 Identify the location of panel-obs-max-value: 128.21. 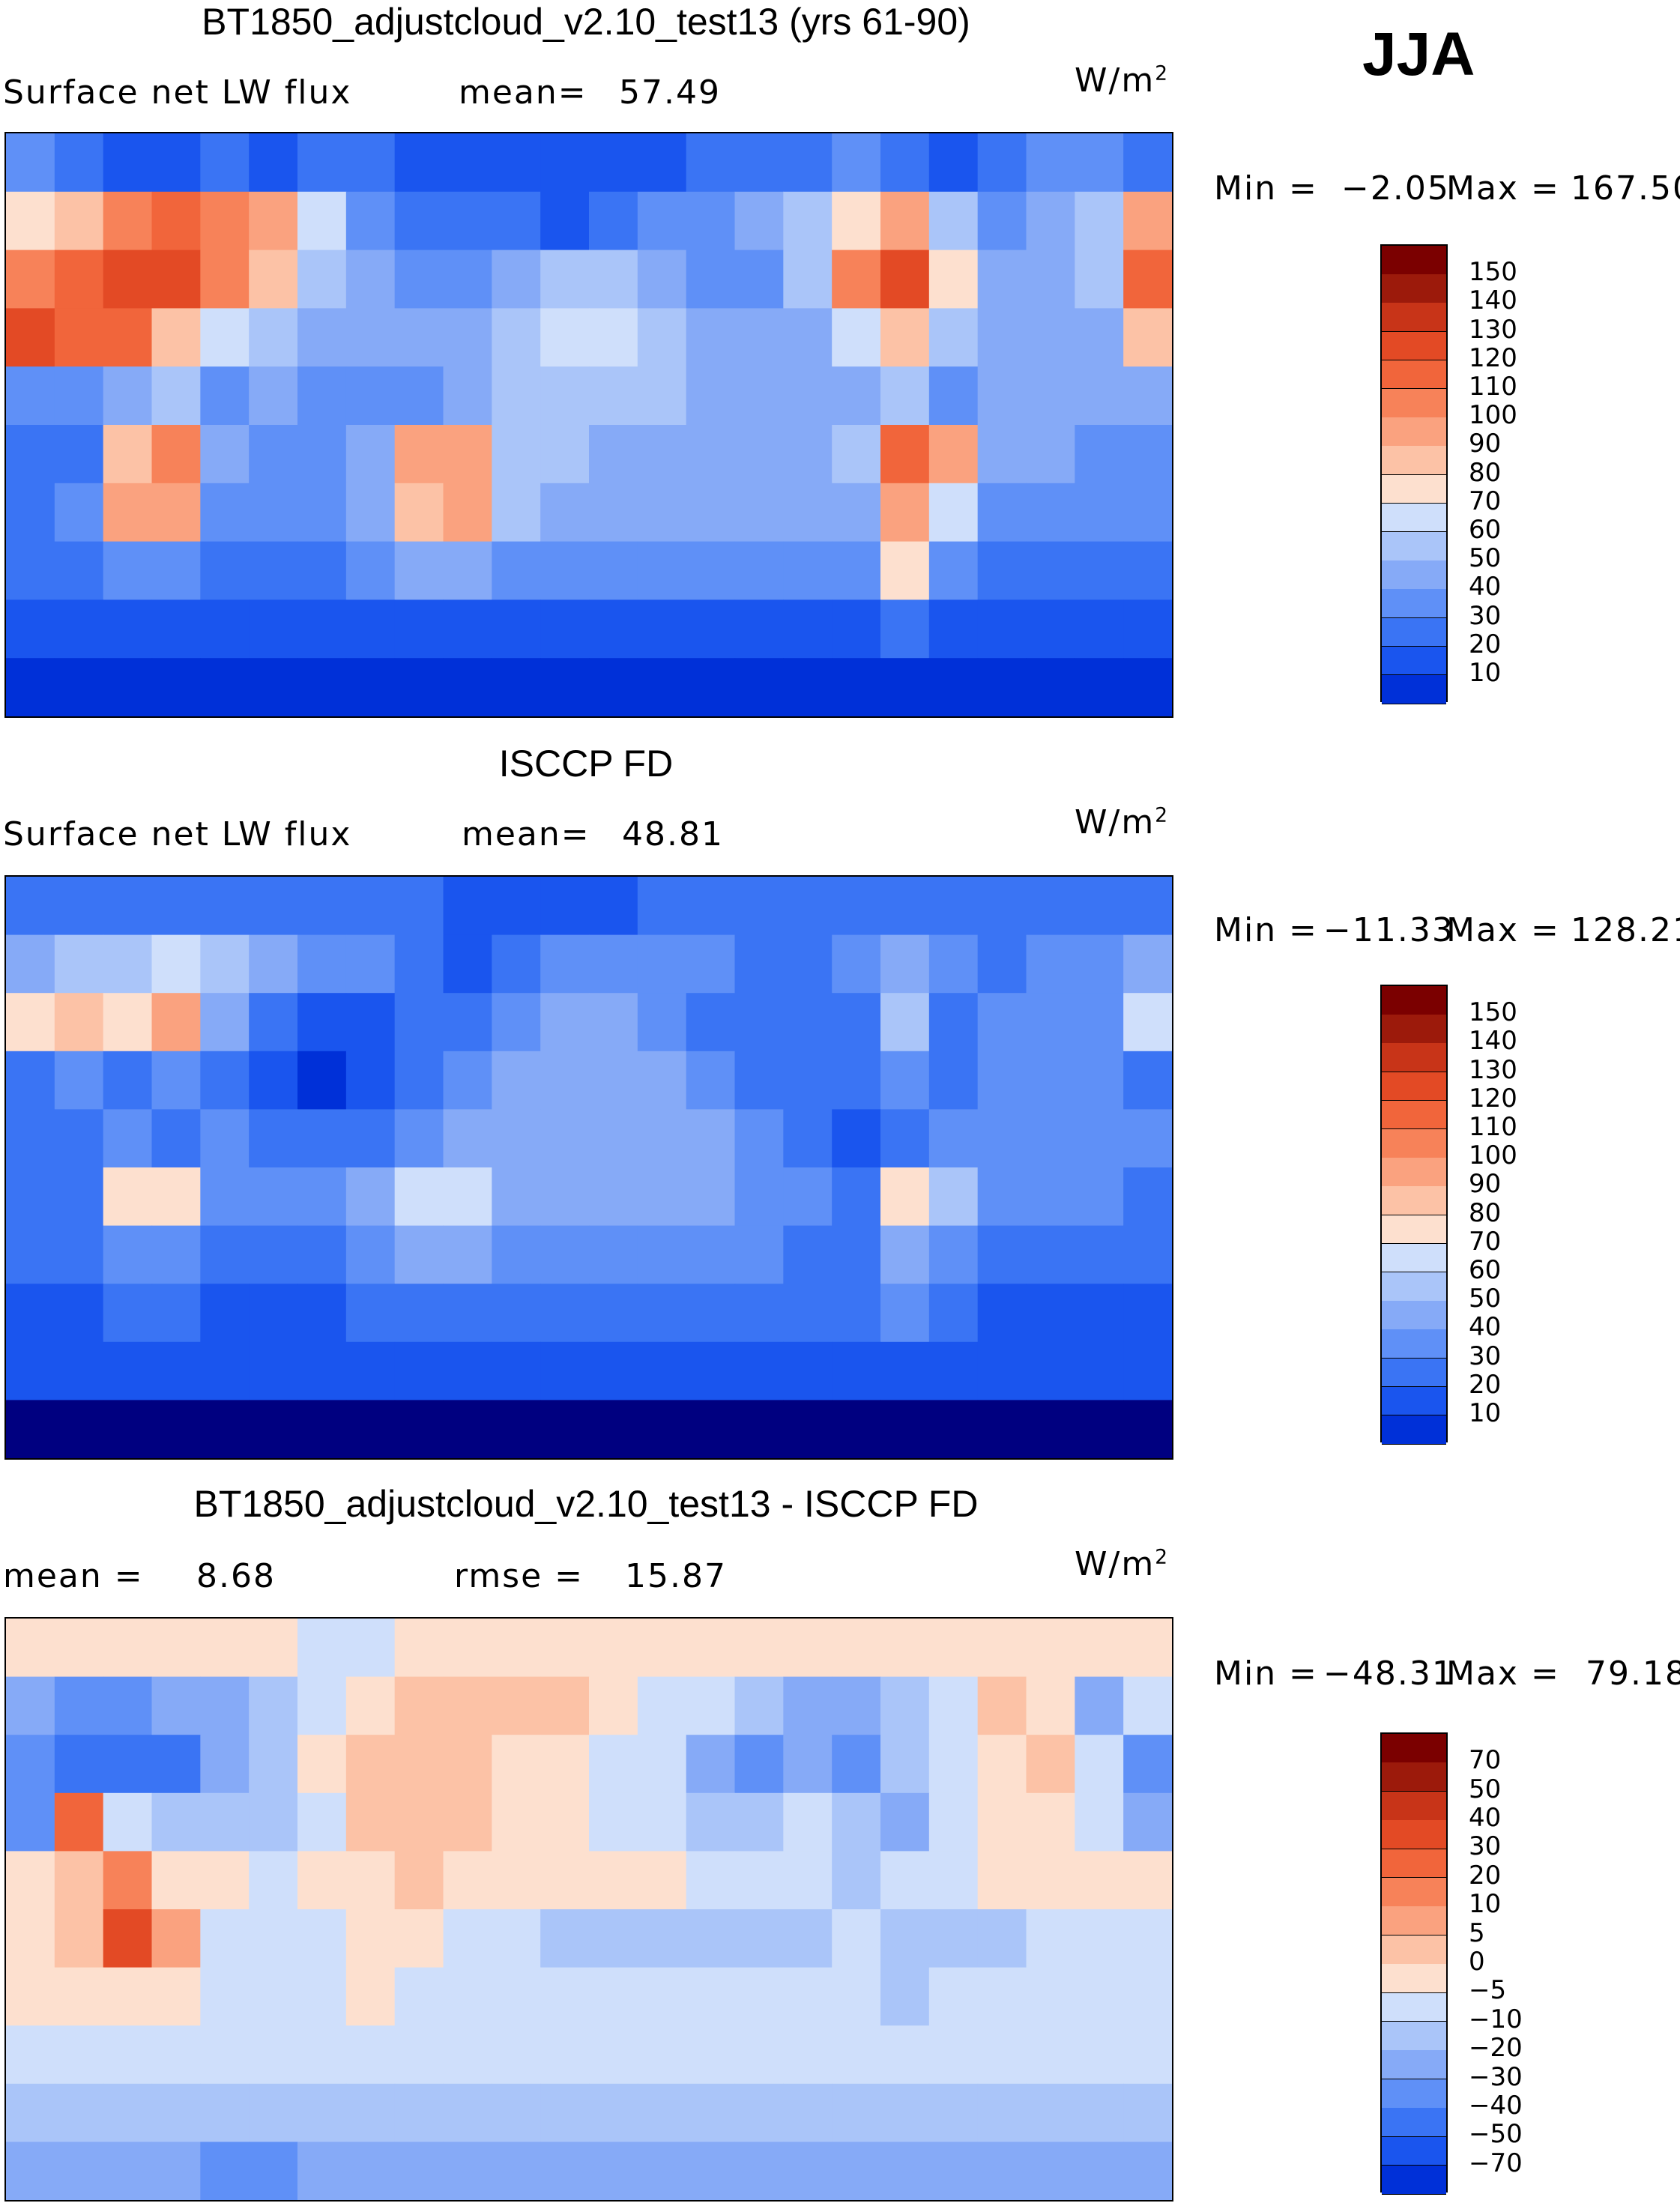
(1625, 930).